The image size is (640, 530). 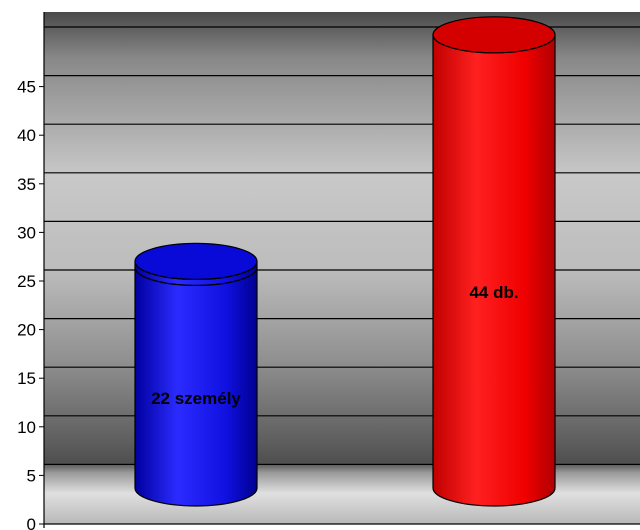 What do you see at coordinates (196, 398) in the screenshot?
I see `bar-data-label: 22 személy` at bounding box center [196, 398].